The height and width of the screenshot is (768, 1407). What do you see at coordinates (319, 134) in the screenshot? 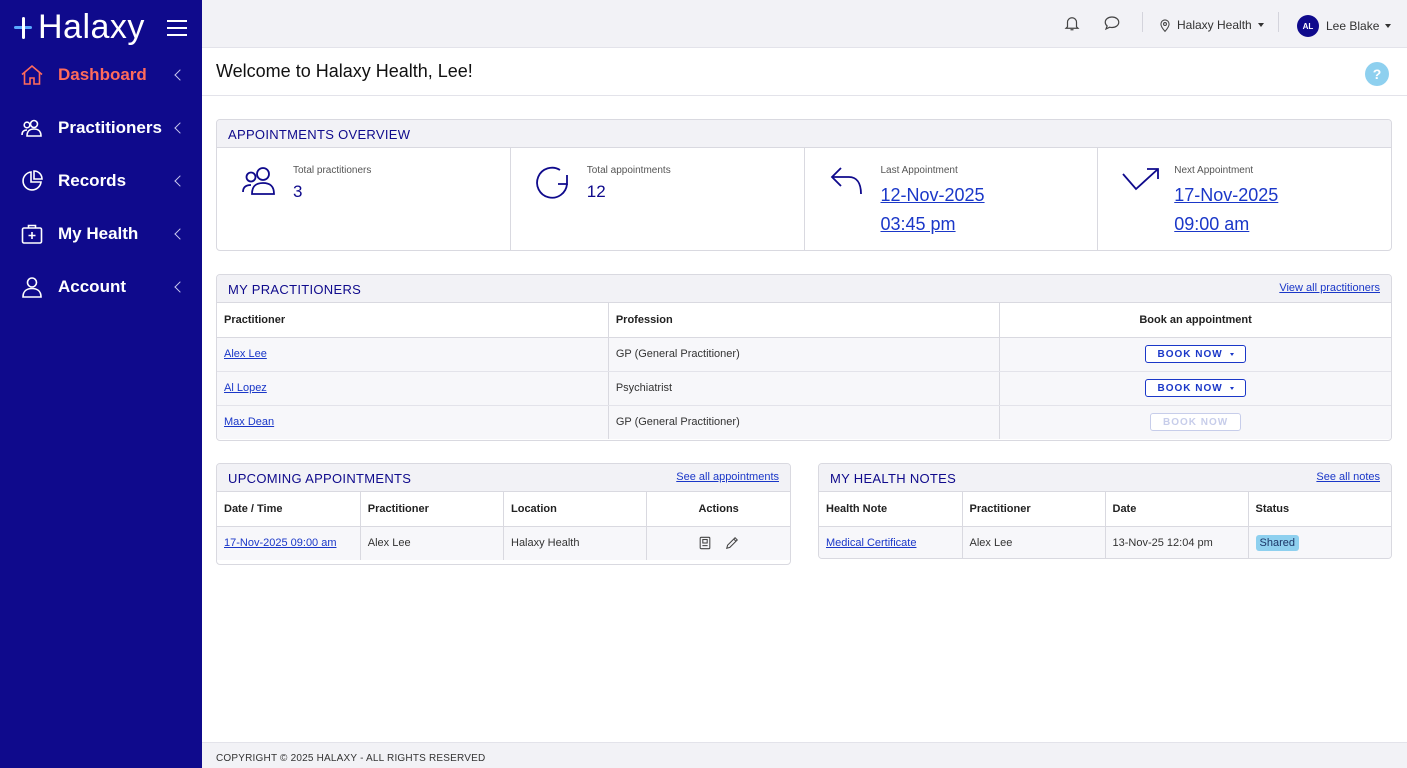
I see `card-title: APPOINTMENTS OVERVIEW` at bounding box center [319, 134].